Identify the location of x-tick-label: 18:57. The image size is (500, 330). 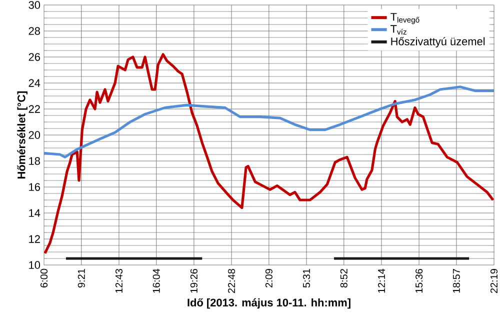
(456, 281).